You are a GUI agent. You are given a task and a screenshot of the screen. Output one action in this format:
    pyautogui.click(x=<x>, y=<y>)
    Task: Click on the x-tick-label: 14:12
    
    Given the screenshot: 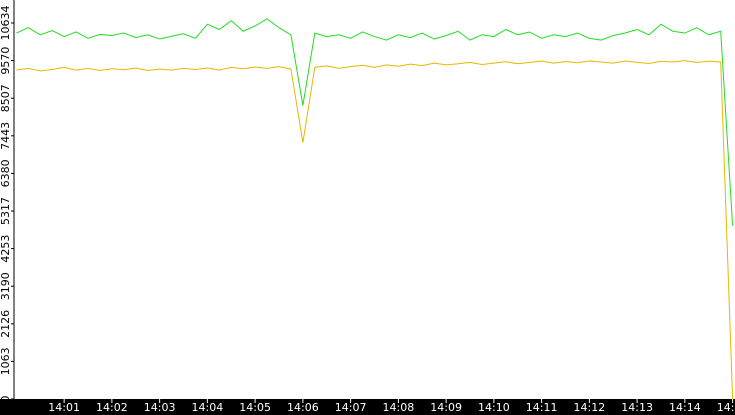 What is the action you would take?
    pyautogui.click(x=590, y=407)
    